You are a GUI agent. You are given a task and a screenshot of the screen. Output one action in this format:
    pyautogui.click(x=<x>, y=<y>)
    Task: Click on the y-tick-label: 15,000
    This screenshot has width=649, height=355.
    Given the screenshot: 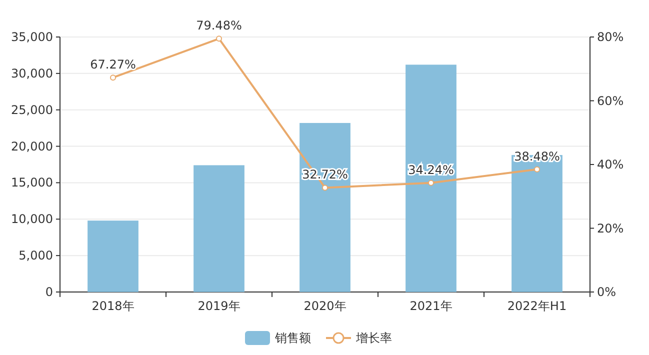 What is the action you would take?
    pyautogui.click(x=32, y=183)
    